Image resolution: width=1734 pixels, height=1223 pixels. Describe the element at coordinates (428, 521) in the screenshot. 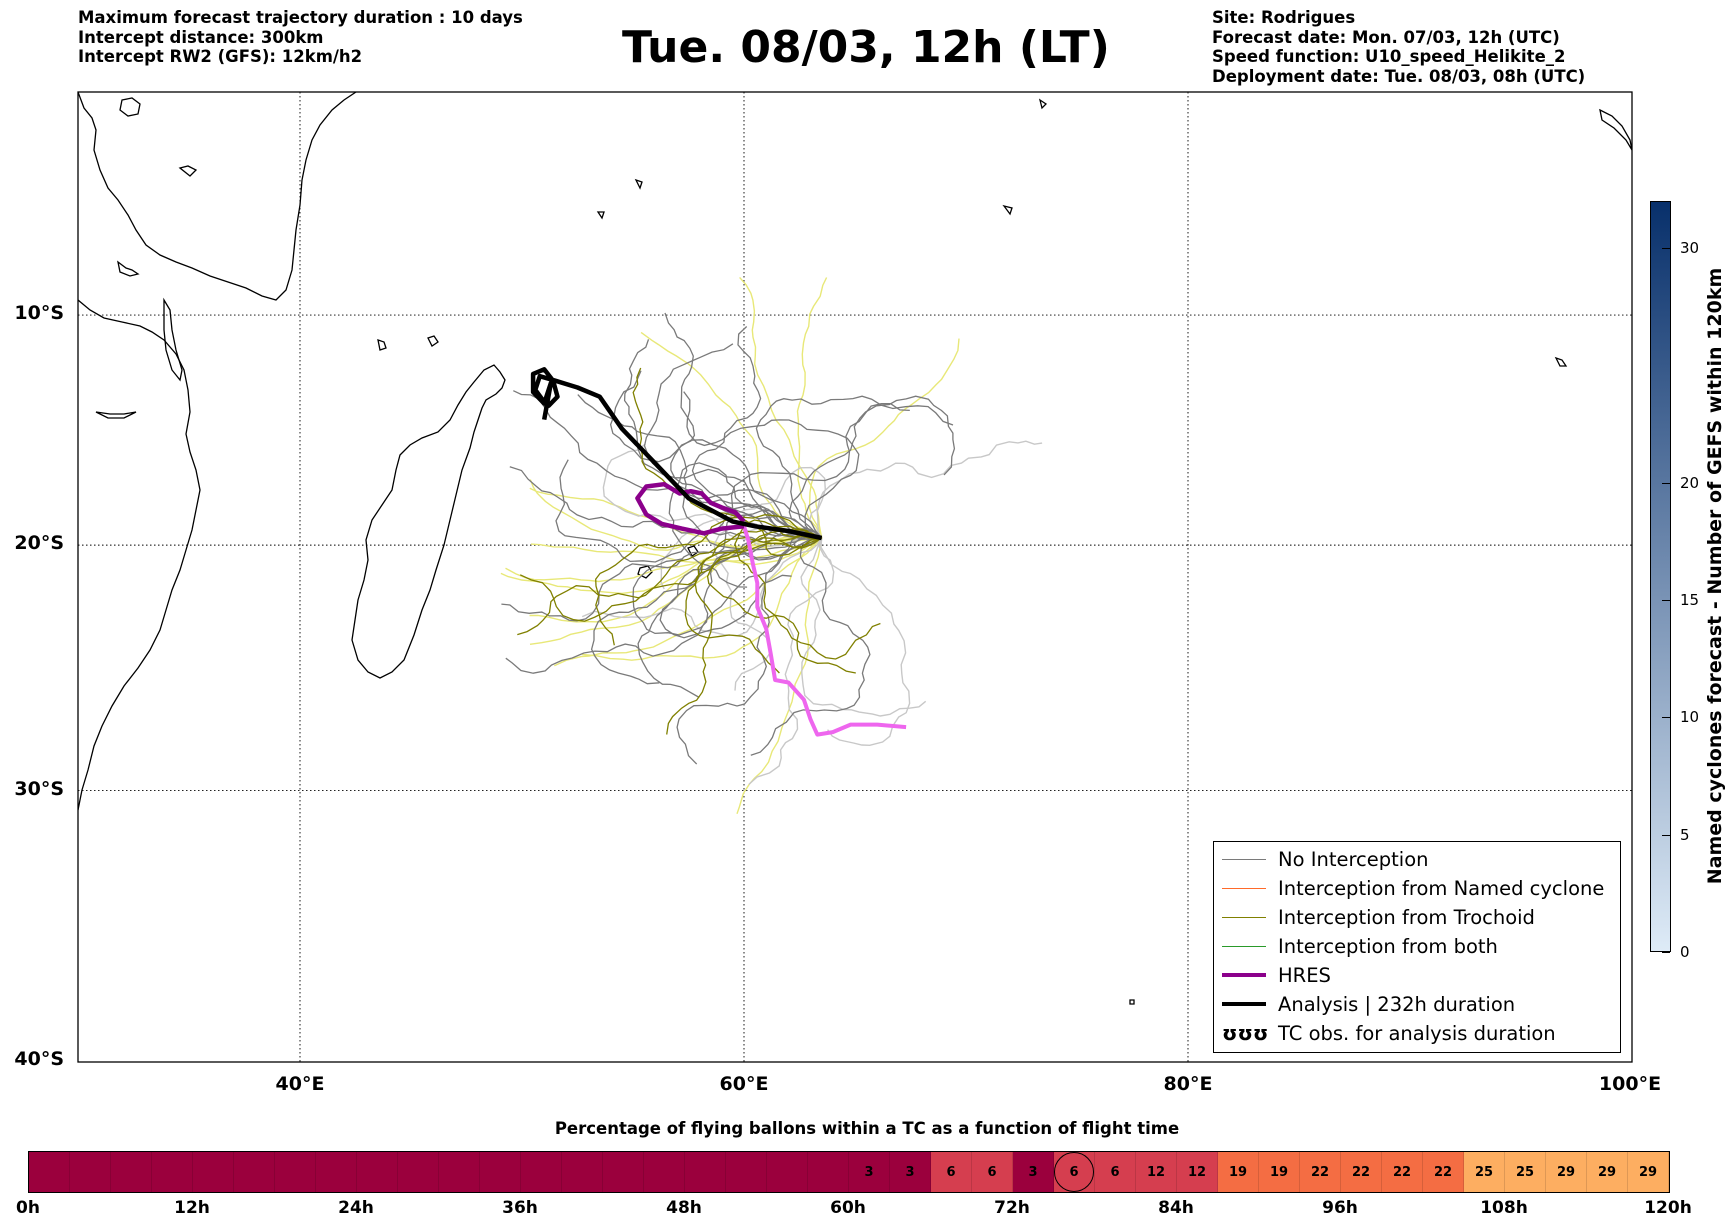

I see `madagascar-coast` at that location.